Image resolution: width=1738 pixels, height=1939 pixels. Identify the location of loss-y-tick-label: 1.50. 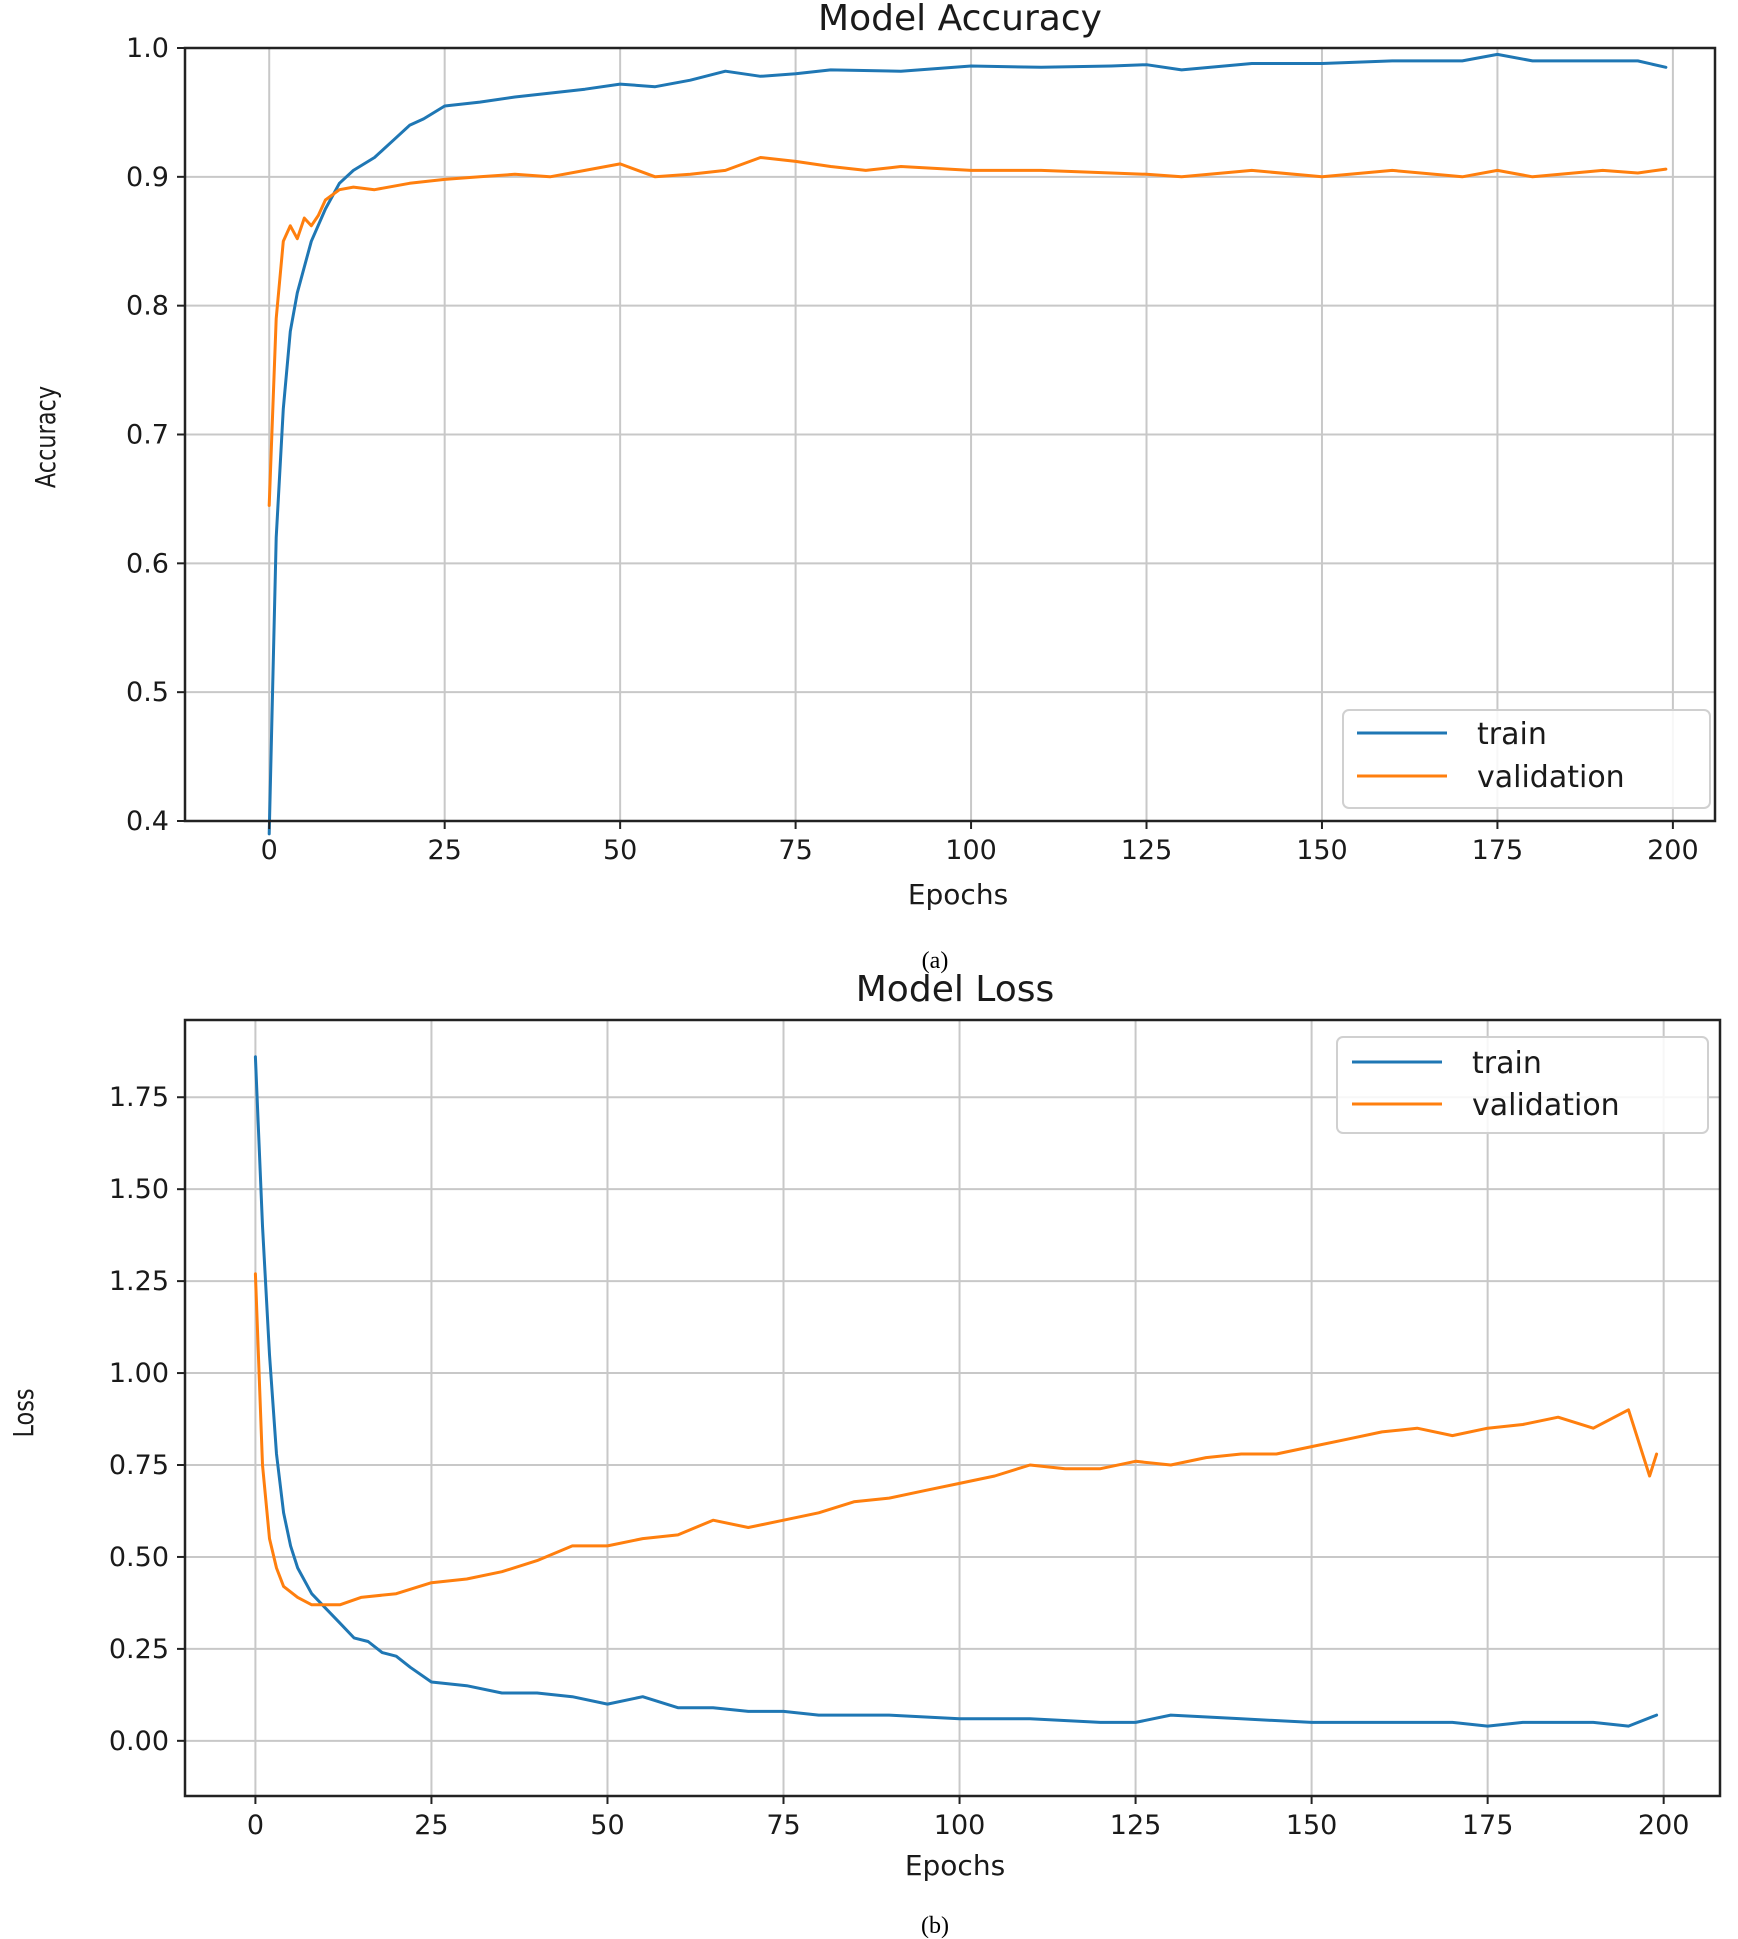
(139, 1189).